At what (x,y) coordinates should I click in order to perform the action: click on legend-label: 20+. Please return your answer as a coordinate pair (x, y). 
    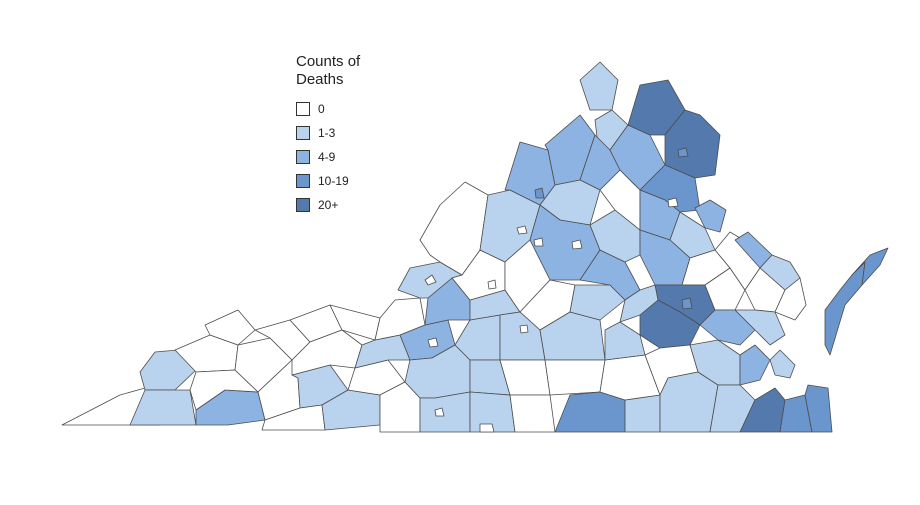
    Looking at the image, I should click on (328, 205).